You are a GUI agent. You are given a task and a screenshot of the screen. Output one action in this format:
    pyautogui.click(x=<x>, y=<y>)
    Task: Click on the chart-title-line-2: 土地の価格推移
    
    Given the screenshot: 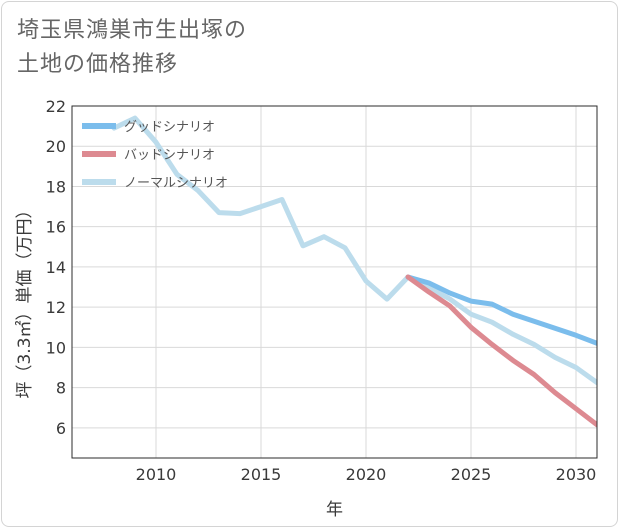 What is the action you would take?
    pyautogui.click(x=98, y=64)
    